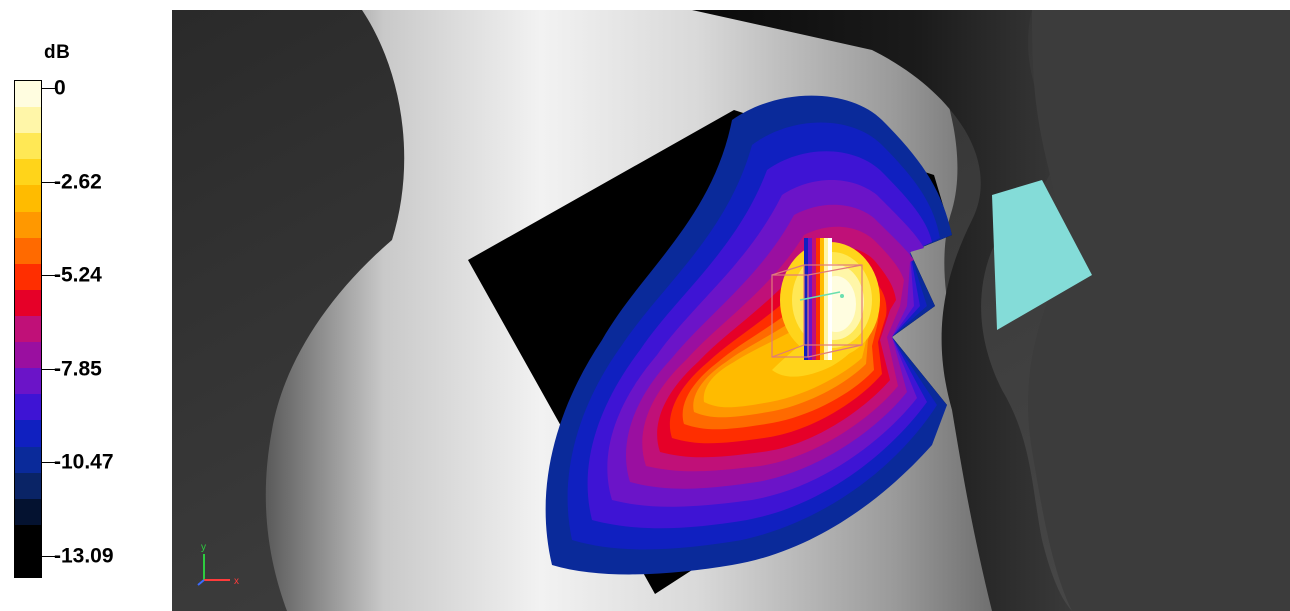 The width and height of the screenshot is (1290, 611). I want to click on legend-unit-label: dB, so click(57, 52).